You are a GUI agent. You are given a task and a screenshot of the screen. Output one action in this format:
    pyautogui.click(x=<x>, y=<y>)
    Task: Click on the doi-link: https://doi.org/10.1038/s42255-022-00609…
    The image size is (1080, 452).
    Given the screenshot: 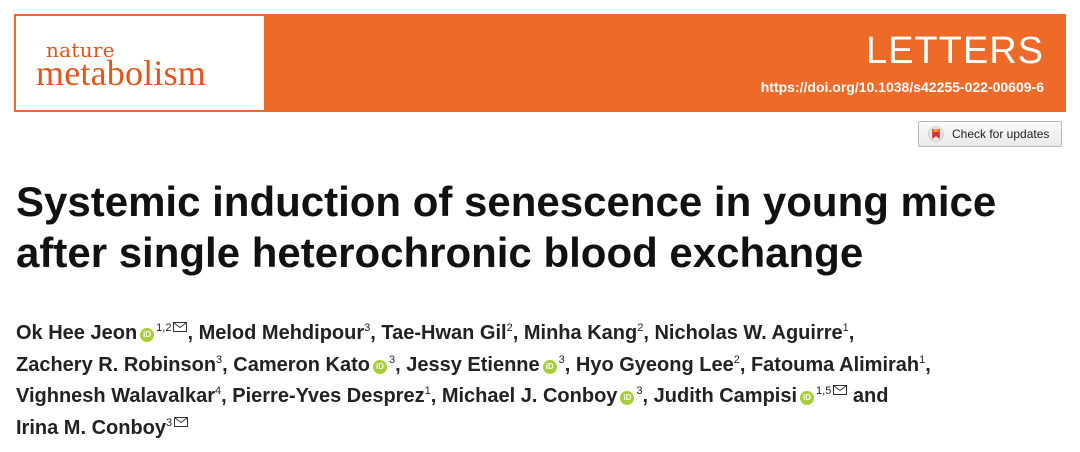 What is the action you would take?
    pyautogui.click(x=902, y=87)
    